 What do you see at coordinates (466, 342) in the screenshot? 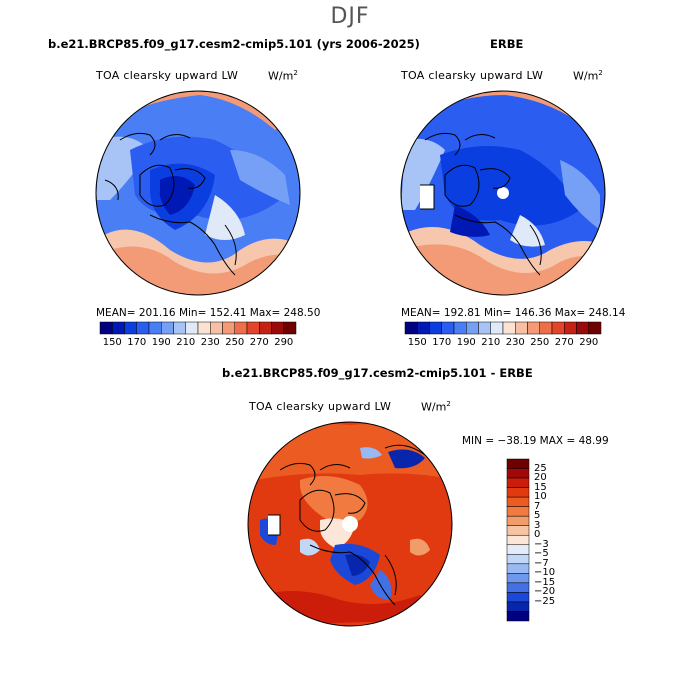
I see `panel2-colorbar-tick-label: 190` at bounding box center [466, 342].